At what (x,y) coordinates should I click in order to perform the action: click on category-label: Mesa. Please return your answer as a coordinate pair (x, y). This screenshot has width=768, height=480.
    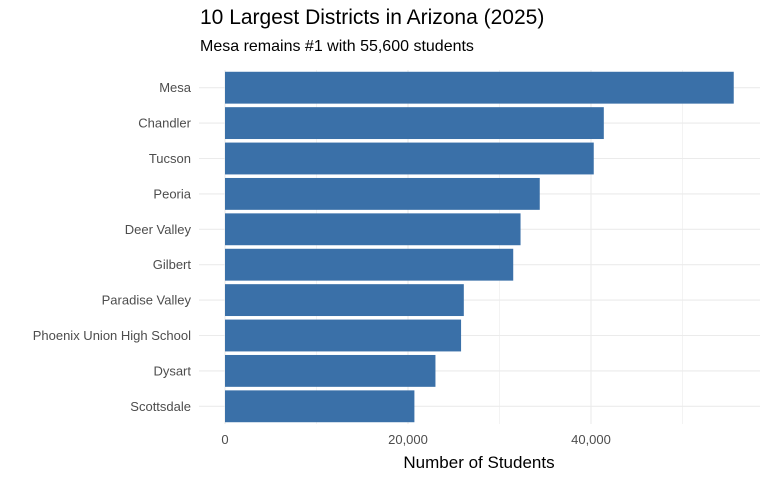
    Looking at the image, I should click on (175, 87).